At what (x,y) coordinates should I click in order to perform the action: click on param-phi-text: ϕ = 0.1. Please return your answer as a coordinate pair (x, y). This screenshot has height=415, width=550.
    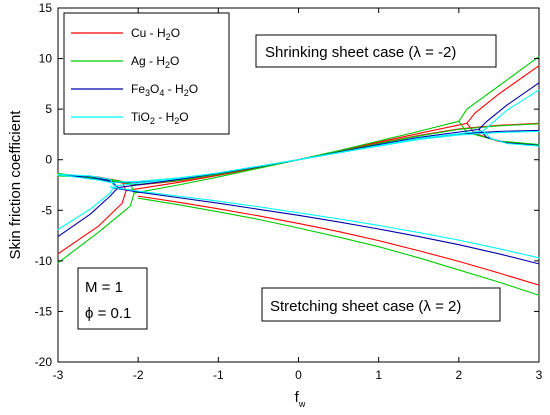
    Looking at the image, I should click on (108, 313).